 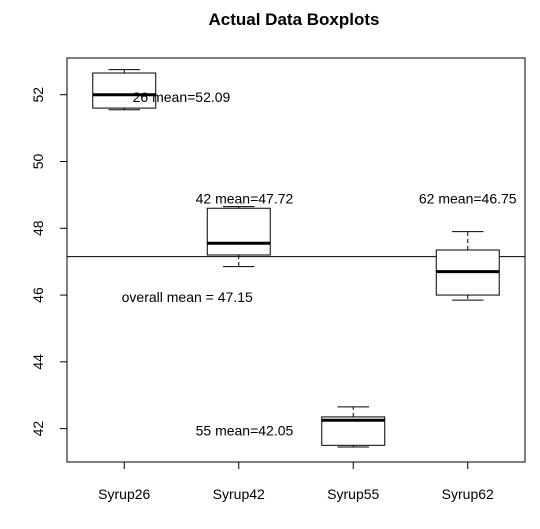 What do you see at coordinates (353, 427) in the screenshot?
I see `box-syrup55` at bounding box center [353, 427].